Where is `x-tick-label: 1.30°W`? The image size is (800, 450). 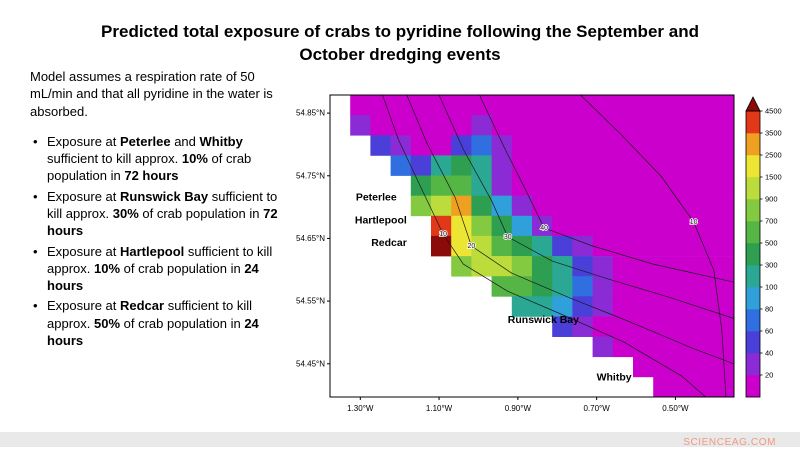 x-tick-label: 1.30°W is located at coordinates (360, 408).